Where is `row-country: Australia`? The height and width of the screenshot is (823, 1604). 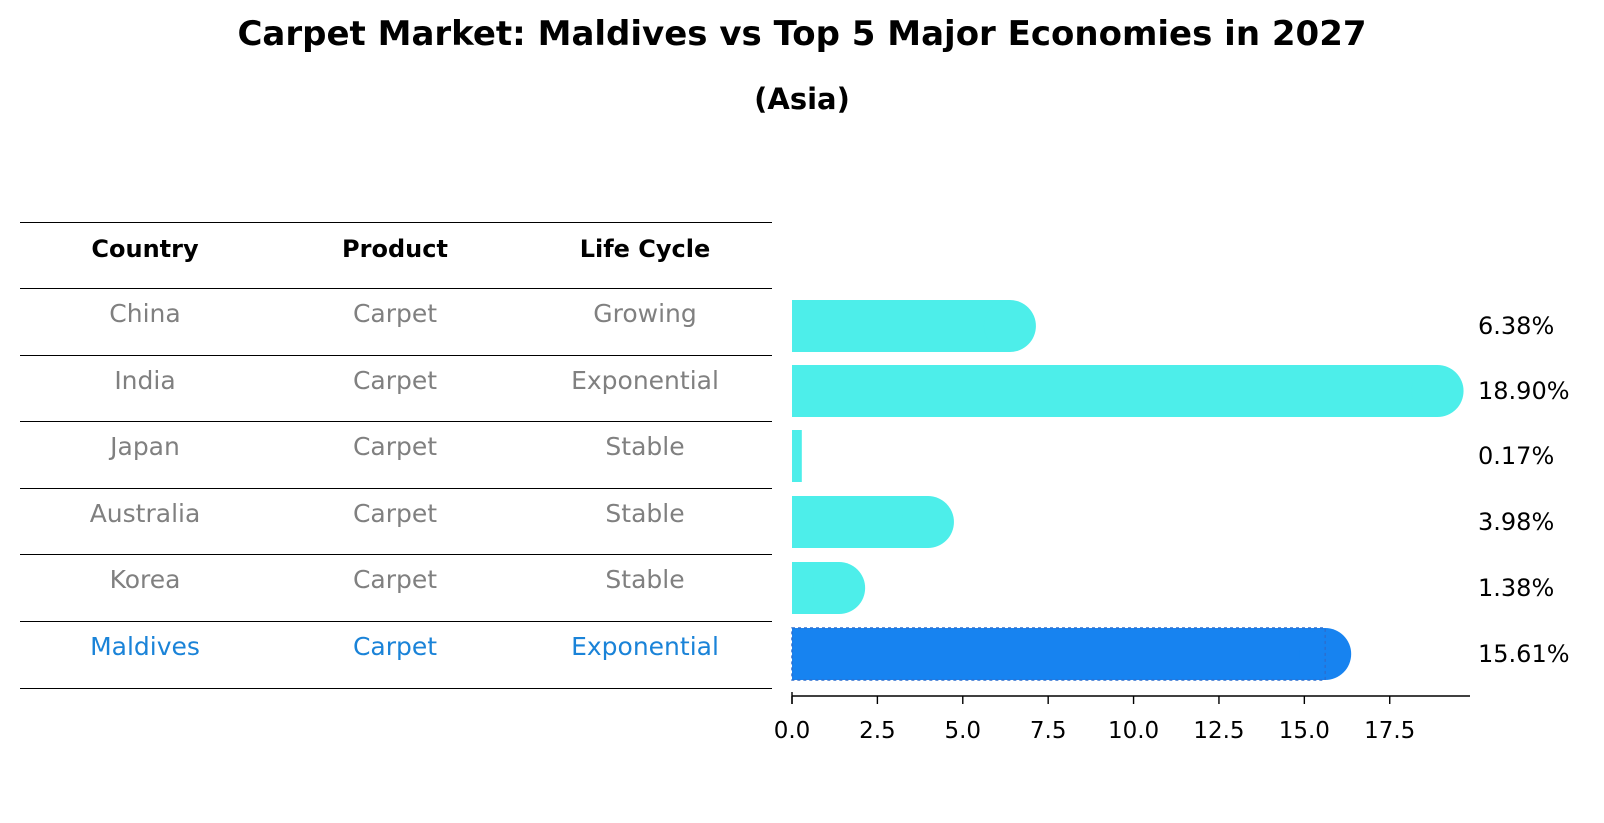
row-country: Australia is located at coordinates (145, 513).